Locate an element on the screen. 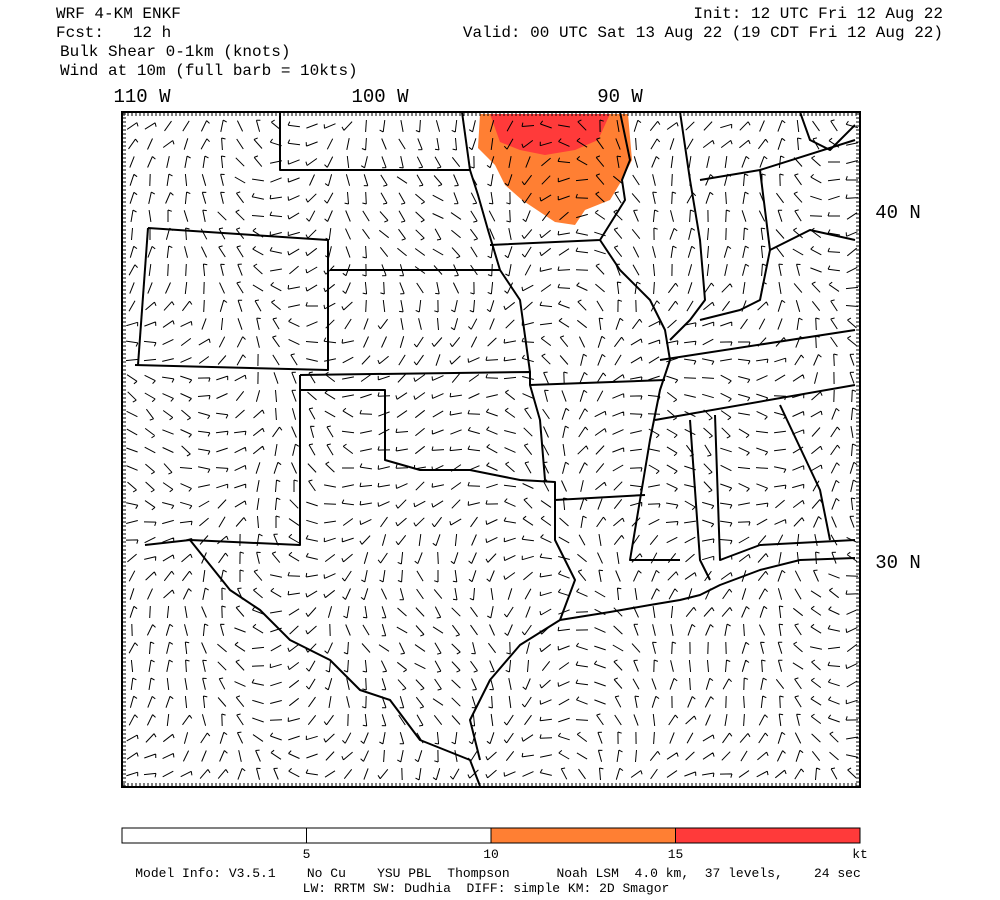  lon-label: 100 W is located at coordinates (380, 97).